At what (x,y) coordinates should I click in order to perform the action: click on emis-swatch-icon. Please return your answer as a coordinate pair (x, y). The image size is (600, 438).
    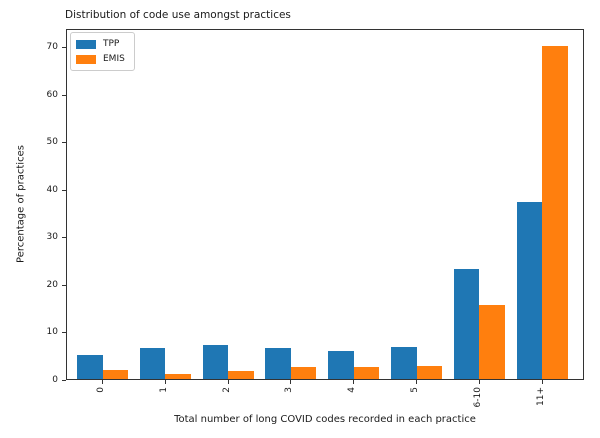
    Looking at the image, I should click on (86, 59).